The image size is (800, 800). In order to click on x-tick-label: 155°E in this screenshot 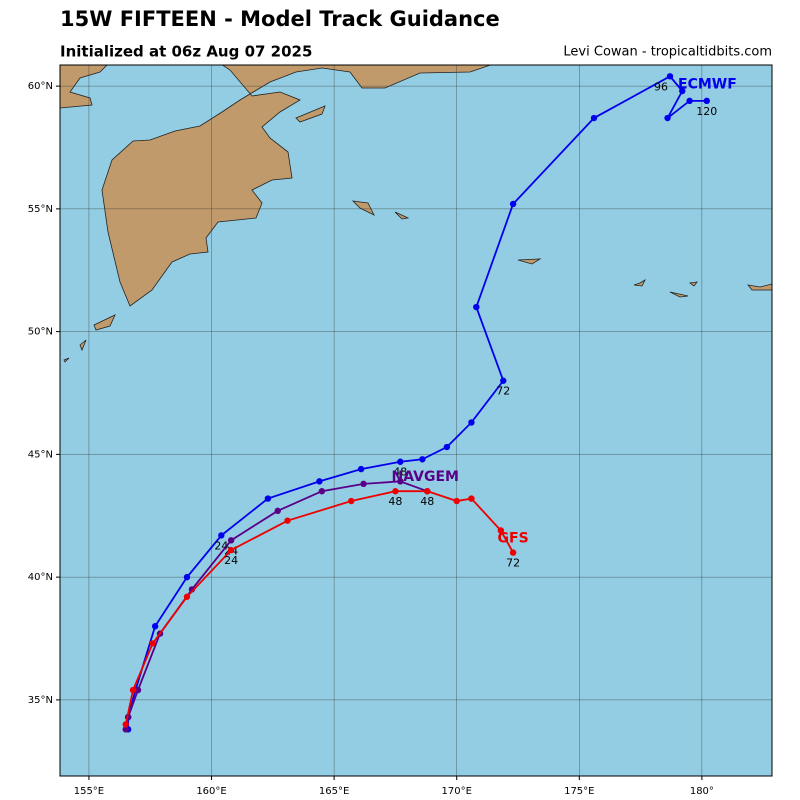, I will do `click(89, 791)`.